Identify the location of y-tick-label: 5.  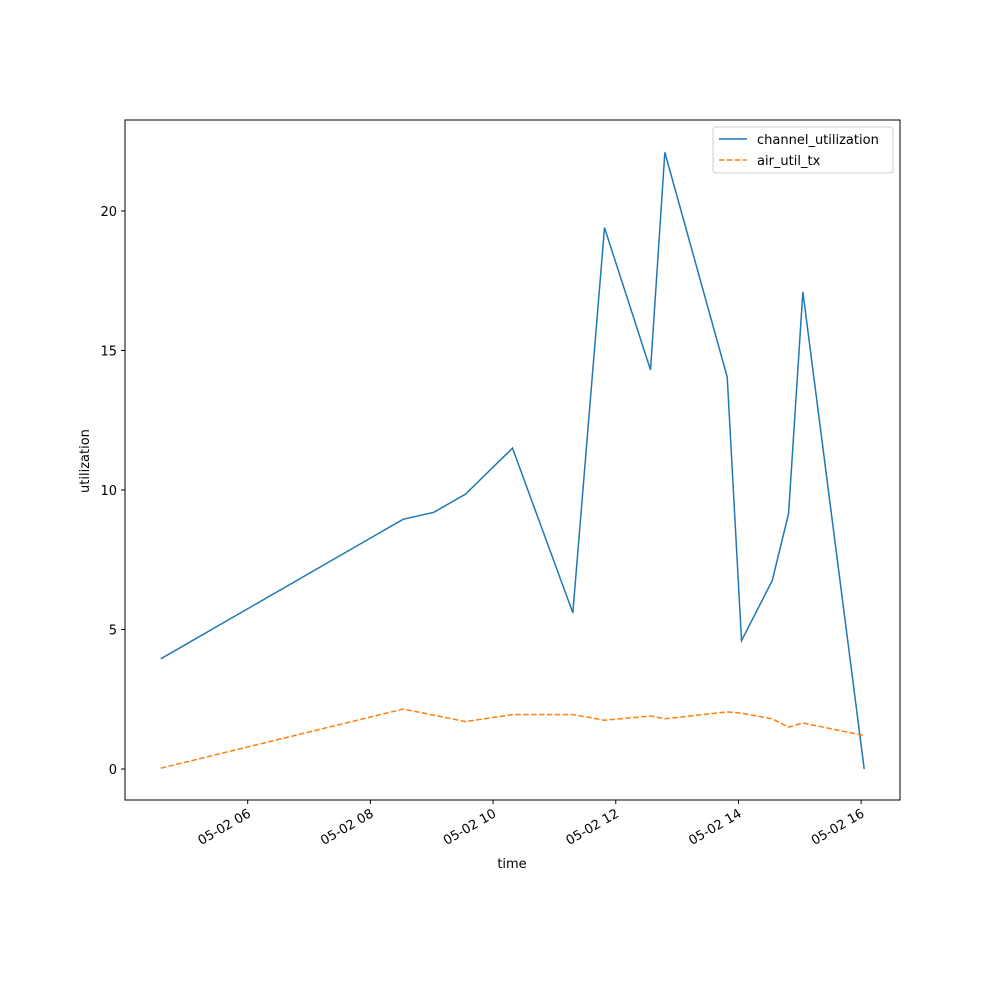
(113, 631).